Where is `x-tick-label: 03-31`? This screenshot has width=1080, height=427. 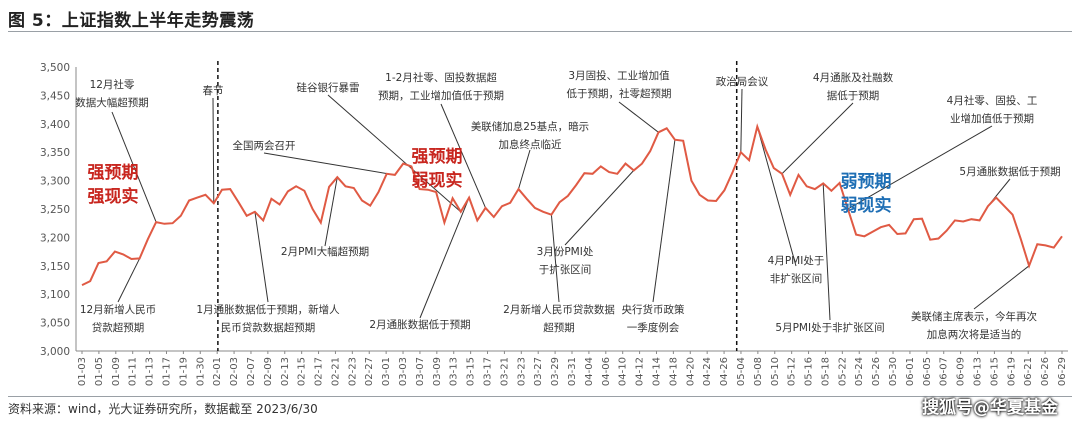 x-tick-label: 03-31 is located at coordinates (572, 371).